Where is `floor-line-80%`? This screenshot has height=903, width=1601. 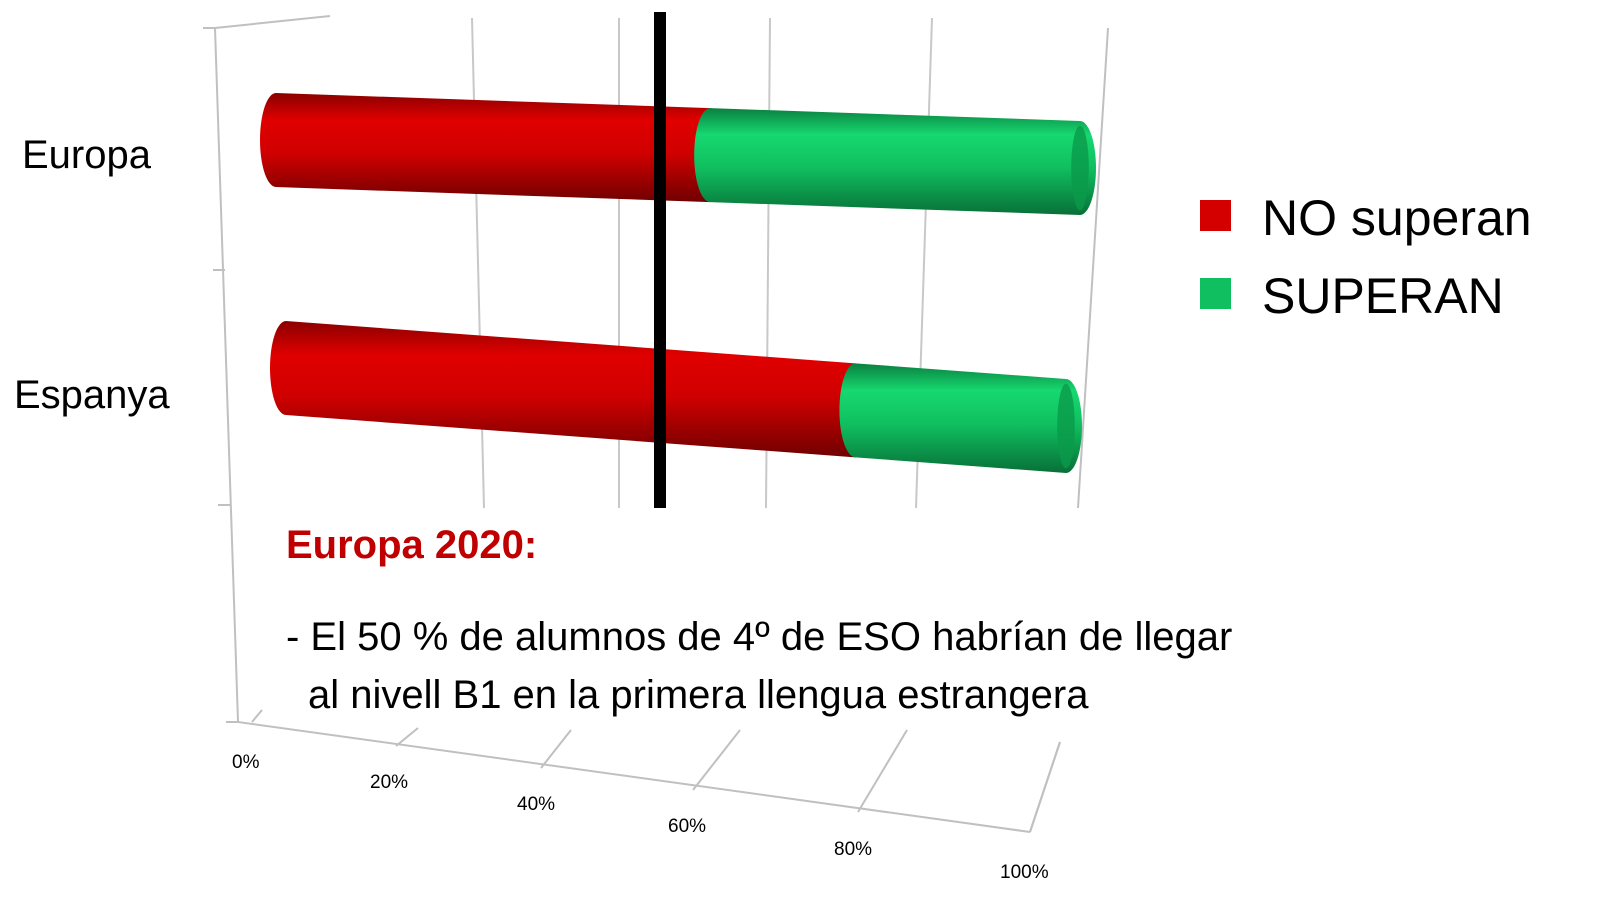 floor-line-80% is located at coordinates (882, 771).